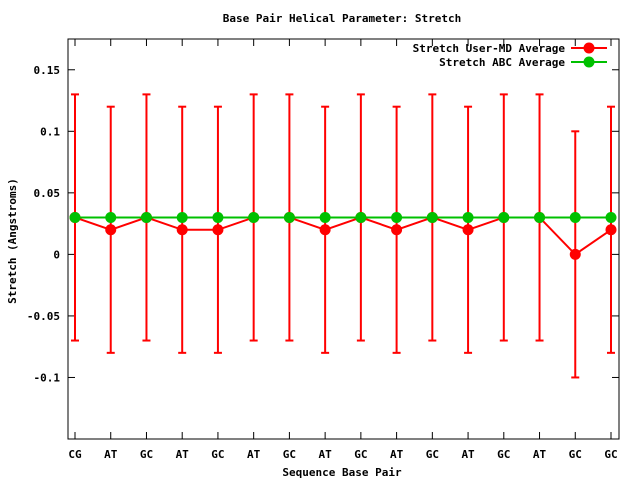  Describe the element at coordinates (47, 70) in the screenshot. I see `y-tick-label: 0.15` at that location.